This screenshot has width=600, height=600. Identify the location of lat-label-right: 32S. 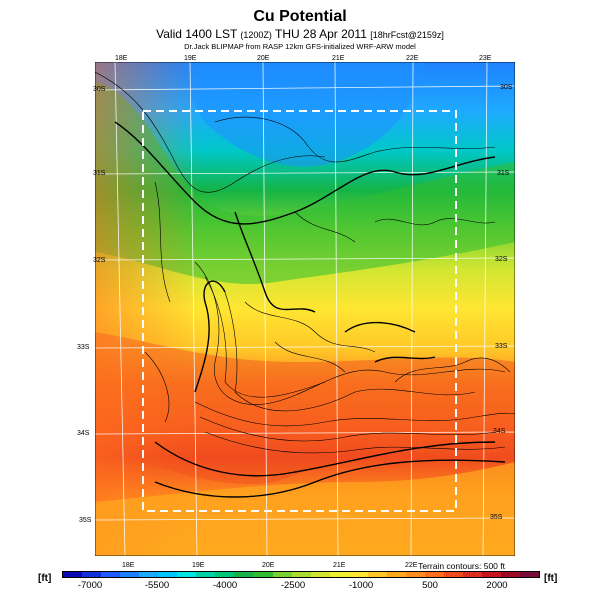
(501, 259).